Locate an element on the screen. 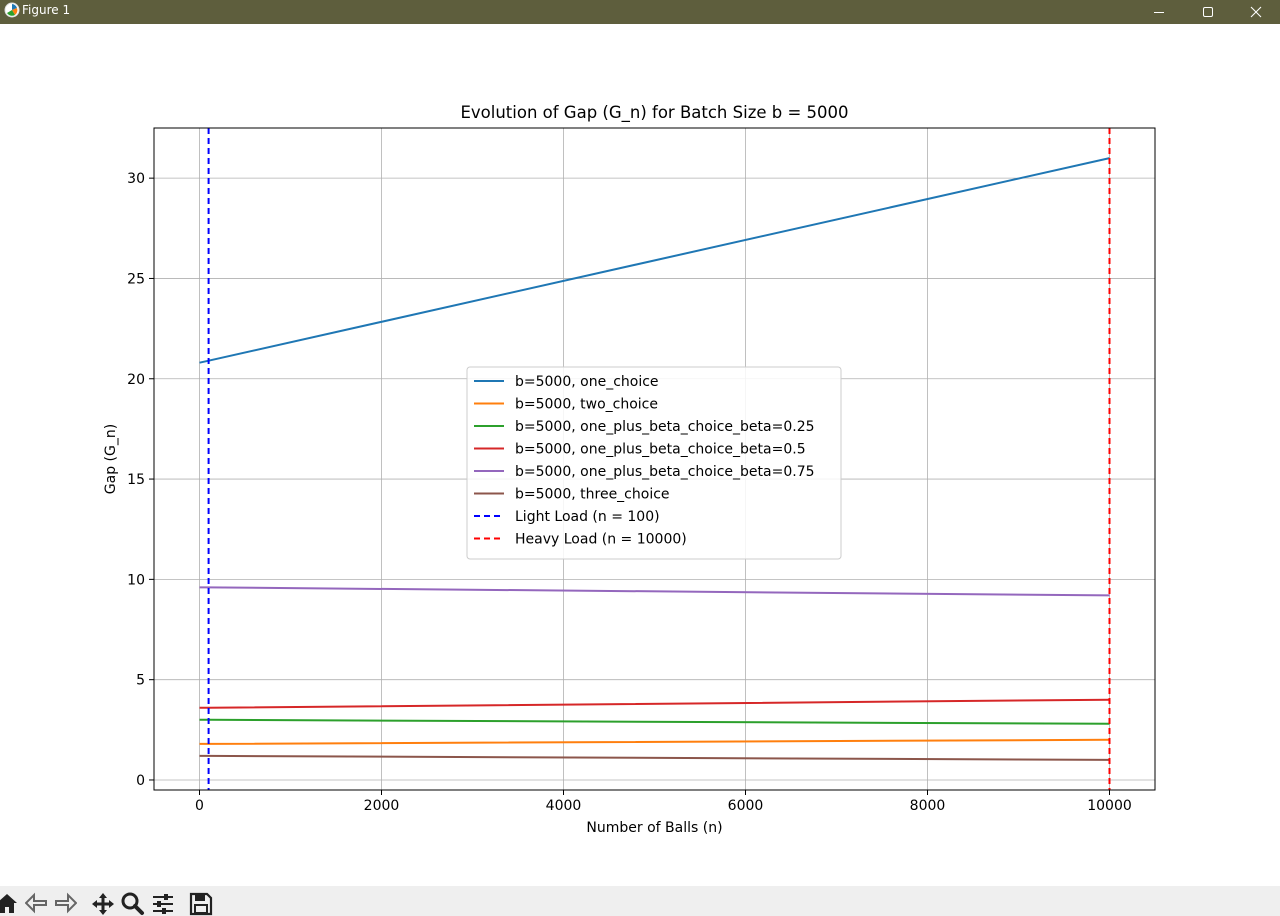 This screenshot has width=1280, height=916. x-axis-label: Number of Balls (n) is located at coordinates (654, 828).